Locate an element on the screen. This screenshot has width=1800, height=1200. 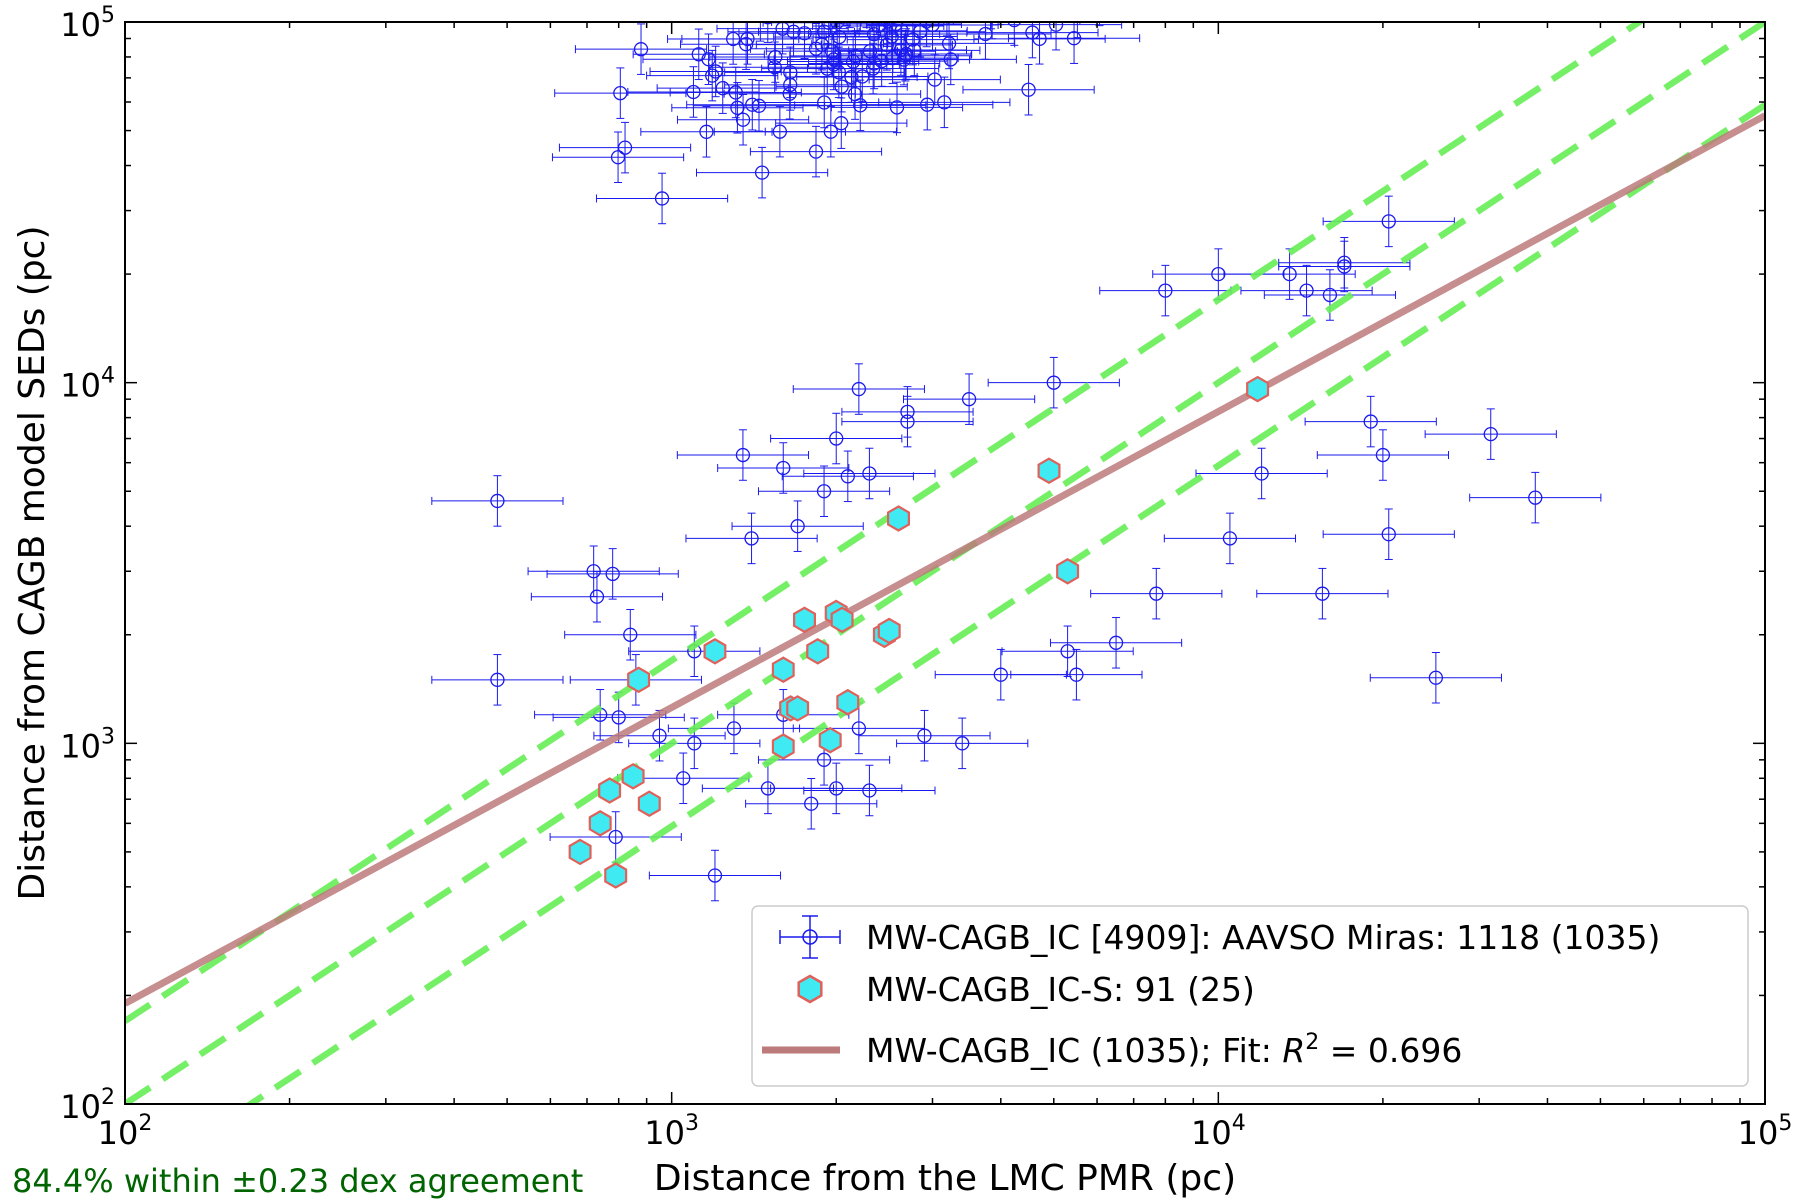
legend-ics-label: MW-CAGB_IC-S: 91 (25) is located at coordinates (1060, 989).